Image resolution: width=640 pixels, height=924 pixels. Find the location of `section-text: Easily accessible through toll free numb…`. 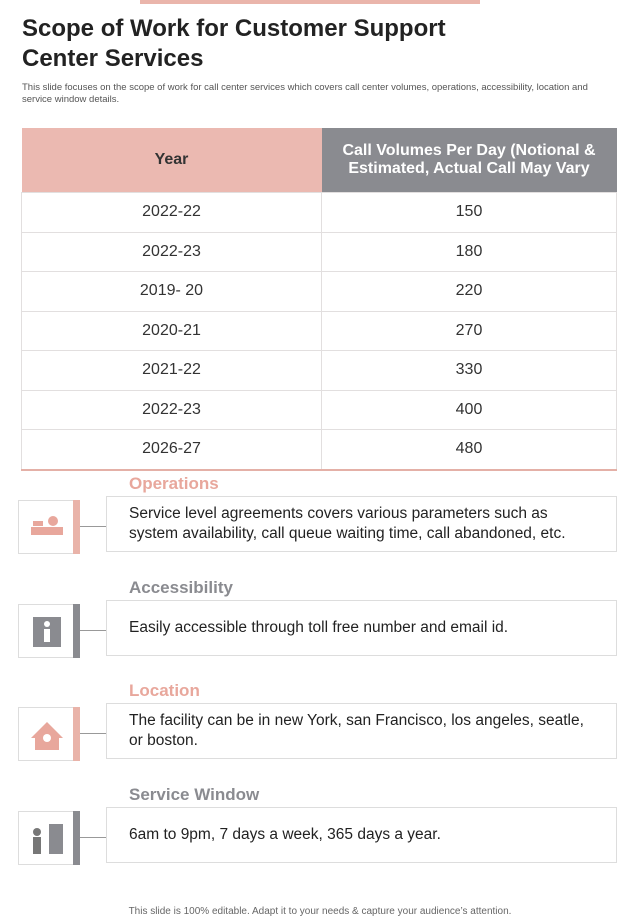

section-text: Easily accessible through toll free numb… is located at coordinates (361, 627).